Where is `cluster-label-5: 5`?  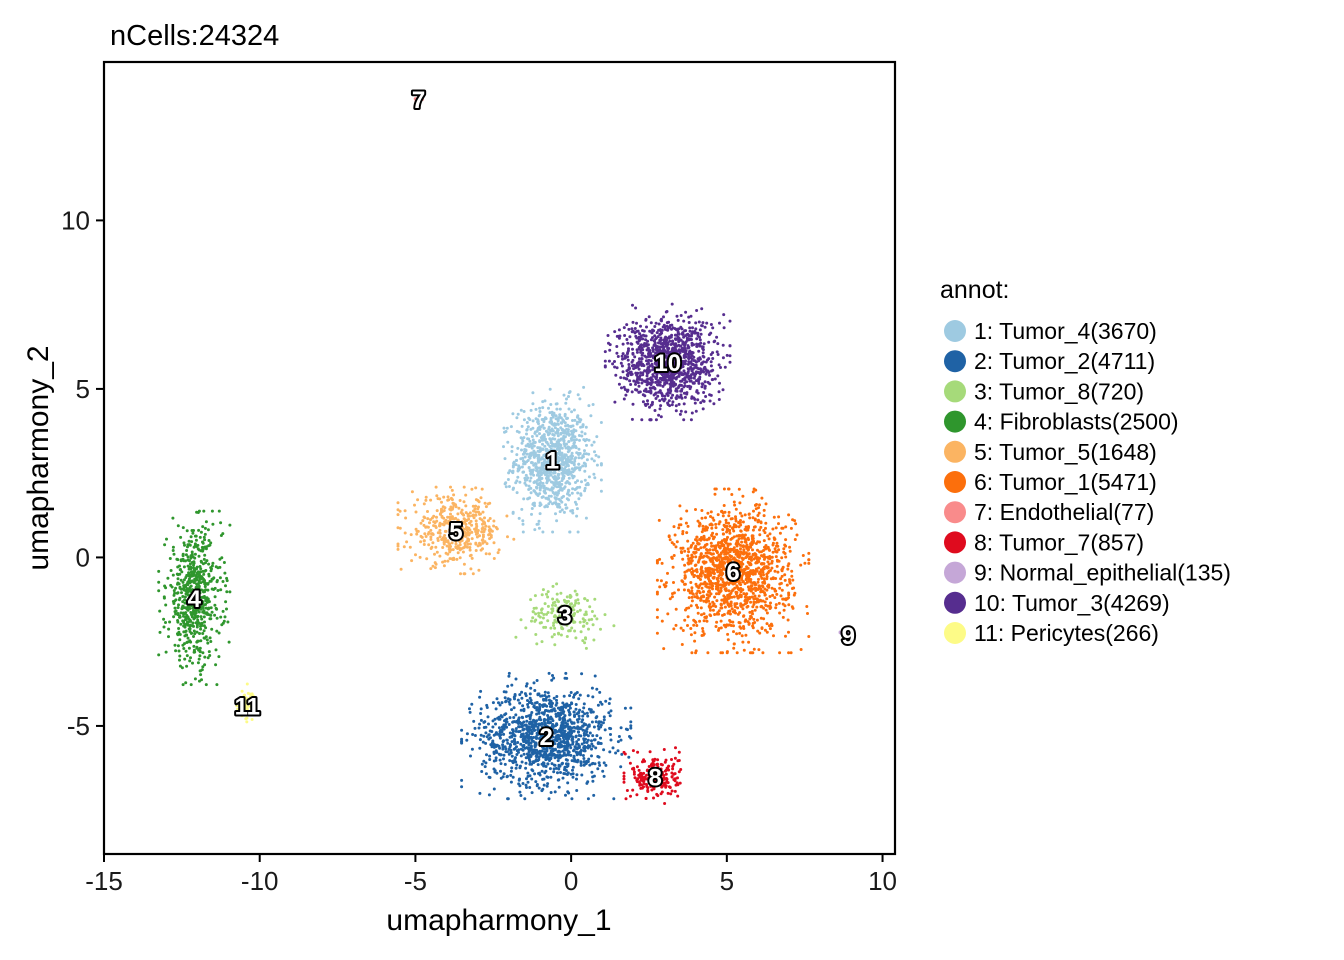 cluster-label-5: 5 is located at coordinates (455, 532).